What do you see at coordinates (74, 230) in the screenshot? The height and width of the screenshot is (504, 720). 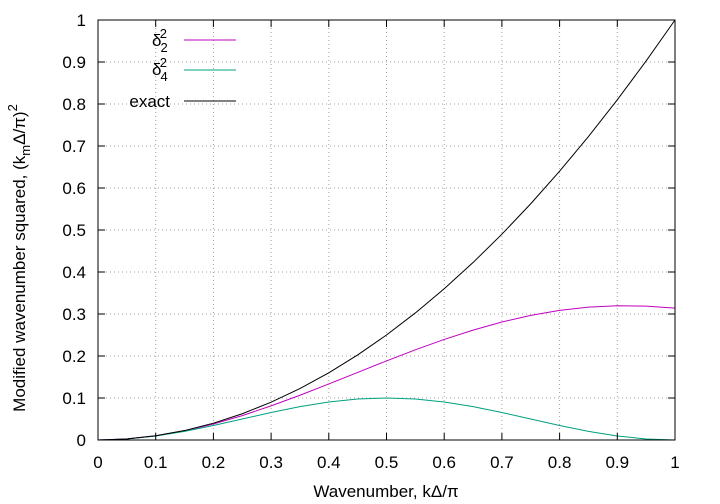 I see `y-tick-label: 0.5` at bounding box center [74, 230].